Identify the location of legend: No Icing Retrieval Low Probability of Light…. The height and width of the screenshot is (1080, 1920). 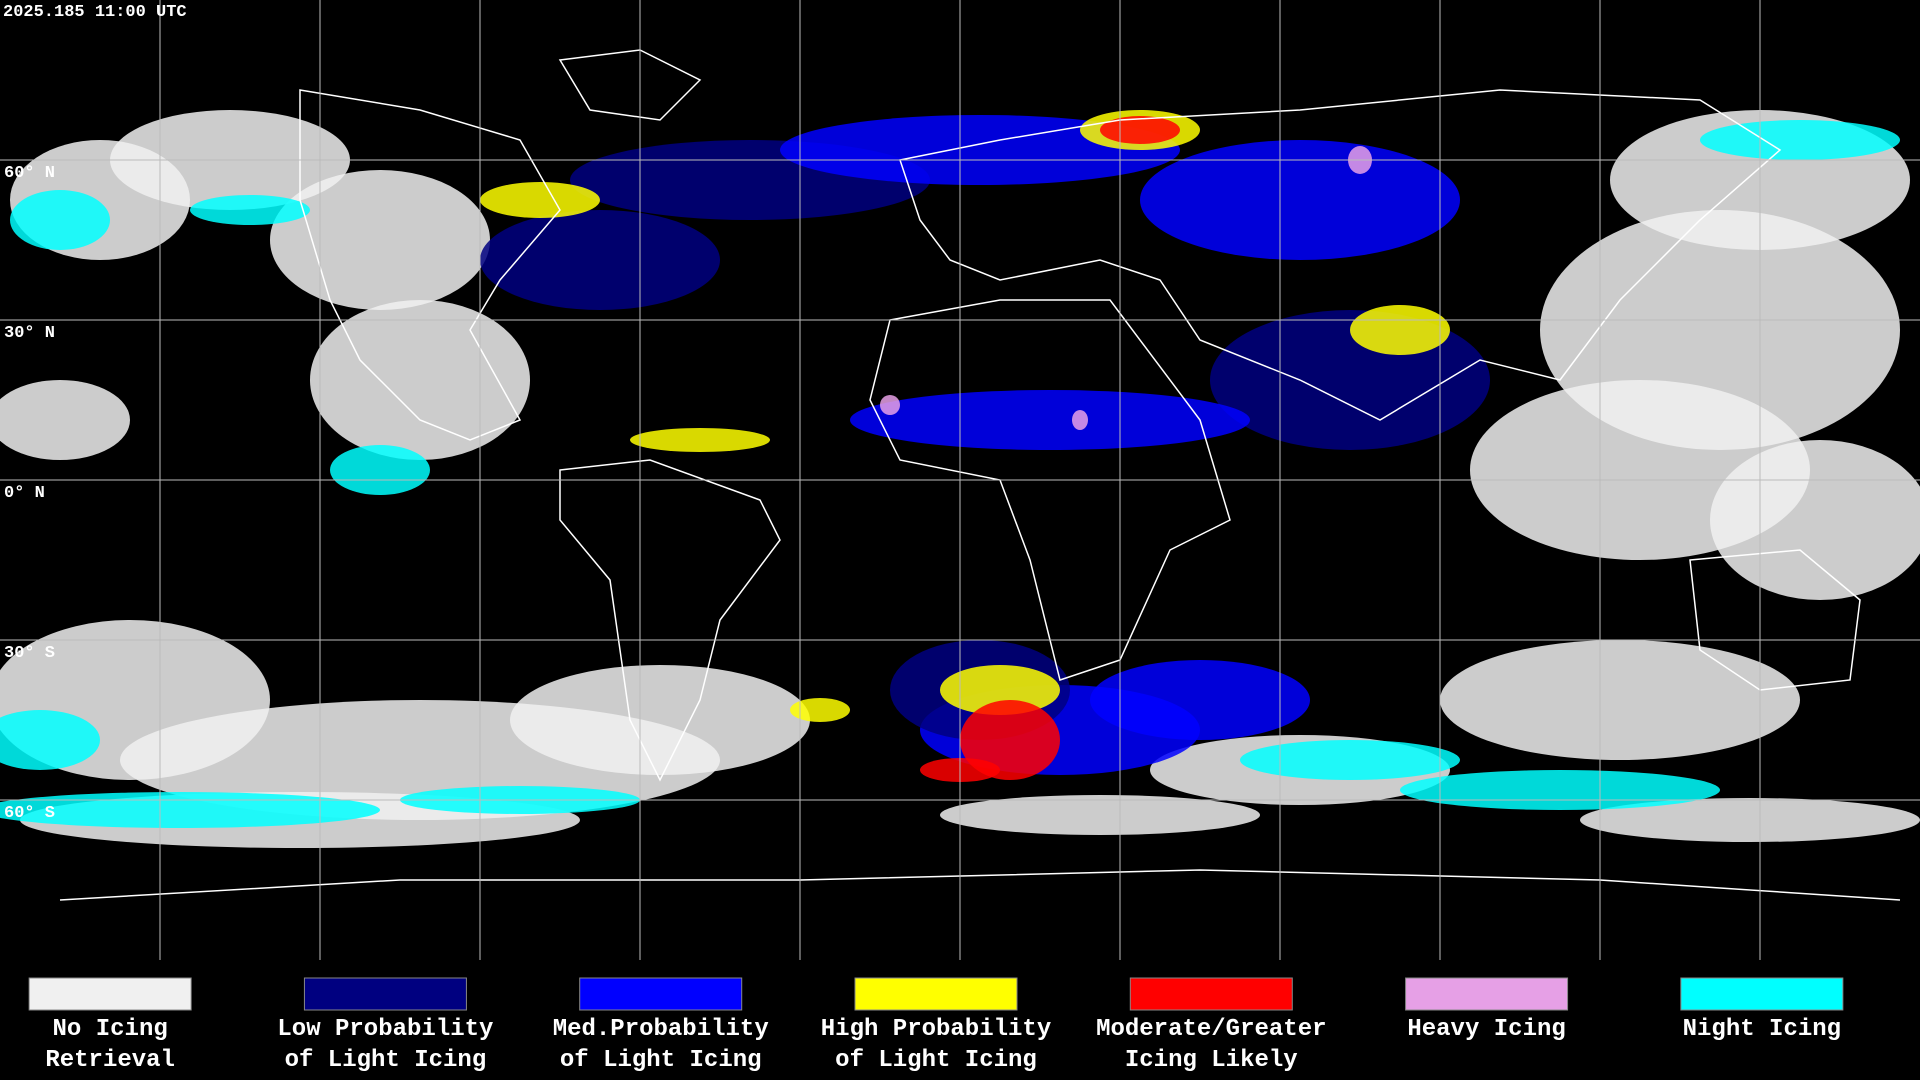
(936, 1025).